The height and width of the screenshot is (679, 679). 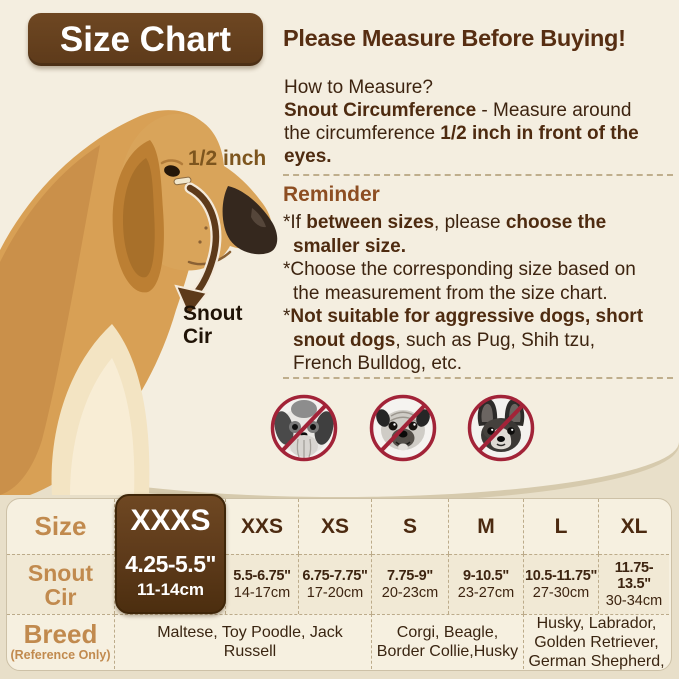 What do you see at coordinates (182, 181) in the screenshot?
I see `half-inch-tick-icon` at bounding box center [182, 181].